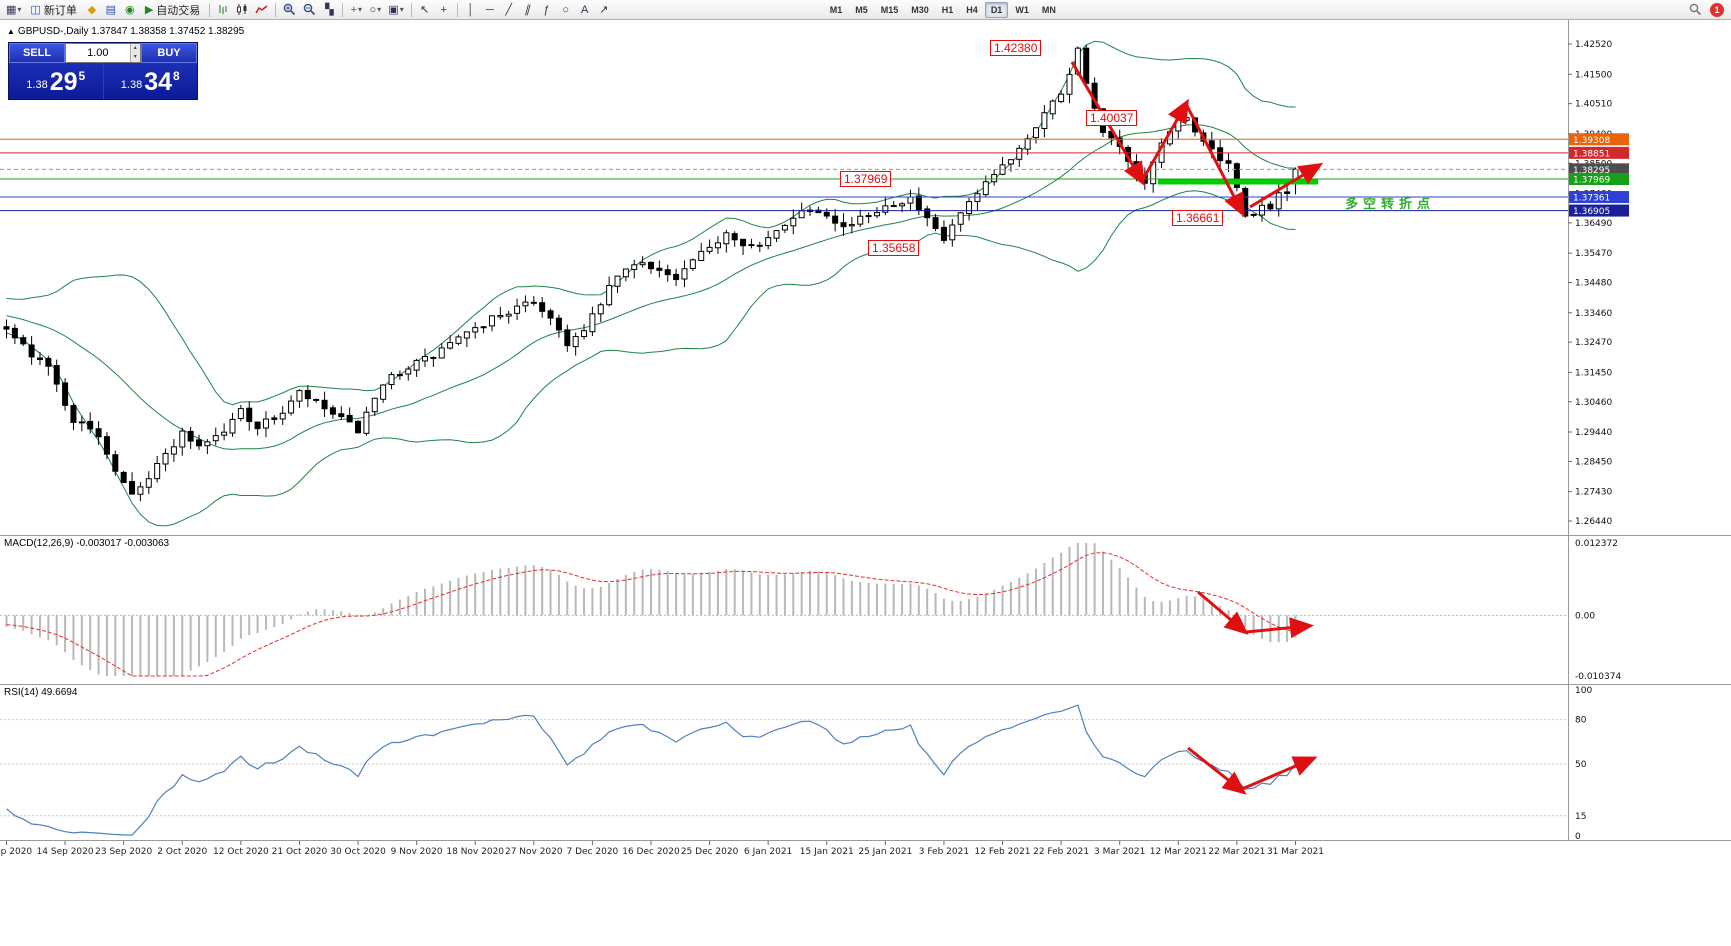 Image resolution: width=1731 pixels, height=946 pixels. I want to click on navigator-icon: ◉, so click(130, 10).